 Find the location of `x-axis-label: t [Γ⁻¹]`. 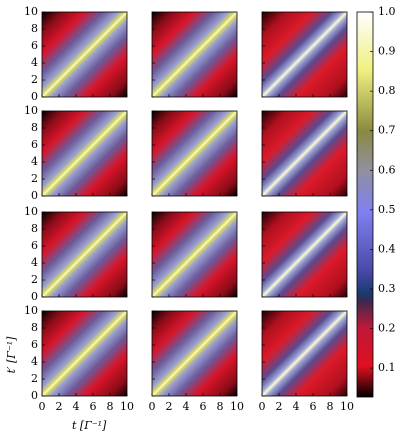

x-axis-label: t [Γ⁻¹] is located at coordinates (89, 425).